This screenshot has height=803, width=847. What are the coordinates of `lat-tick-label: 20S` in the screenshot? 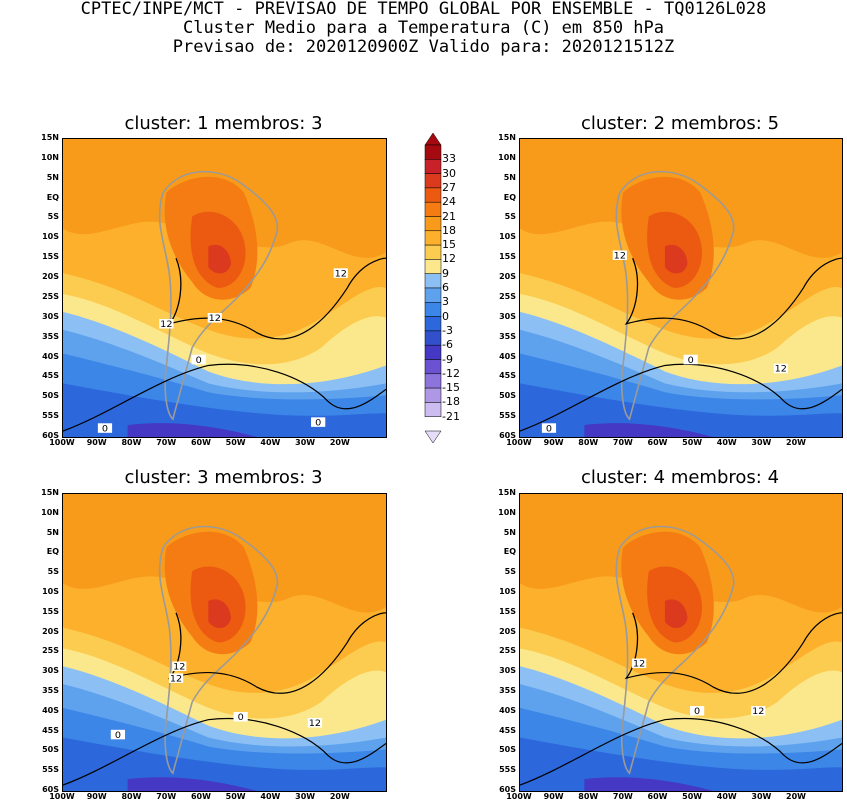 It's located at (507, 277).